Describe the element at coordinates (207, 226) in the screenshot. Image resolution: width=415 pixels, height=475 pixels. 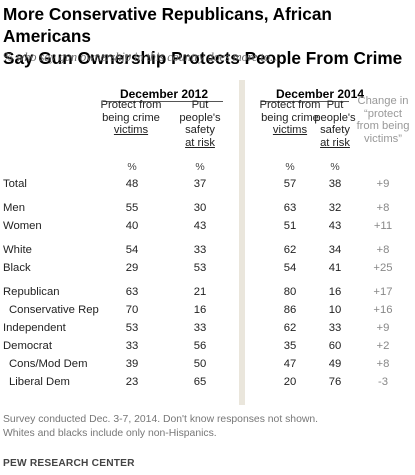
I see `table-row: Women 40 43 51 43 +11` at that location.